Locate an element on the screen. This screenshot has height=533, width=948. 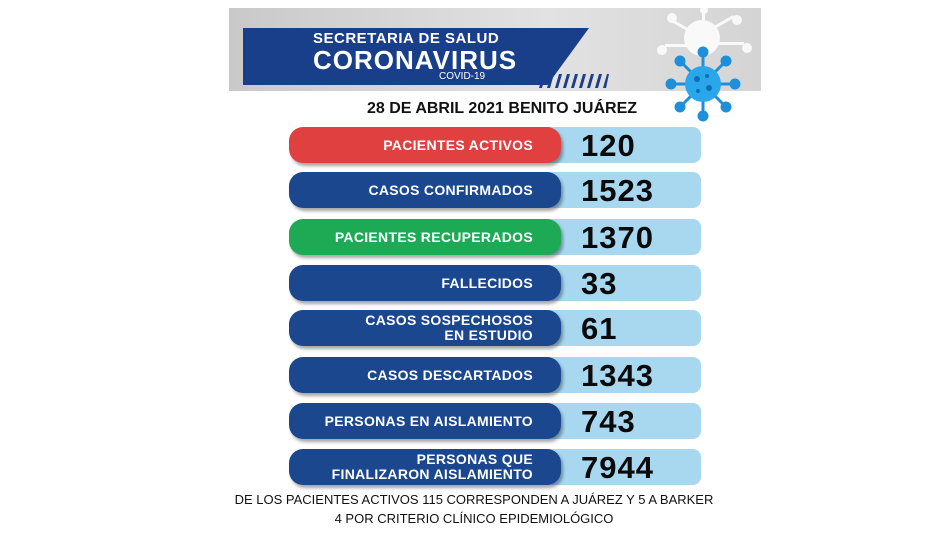
stat-label: FALLECIDOS is located at coordinates (487, 283).